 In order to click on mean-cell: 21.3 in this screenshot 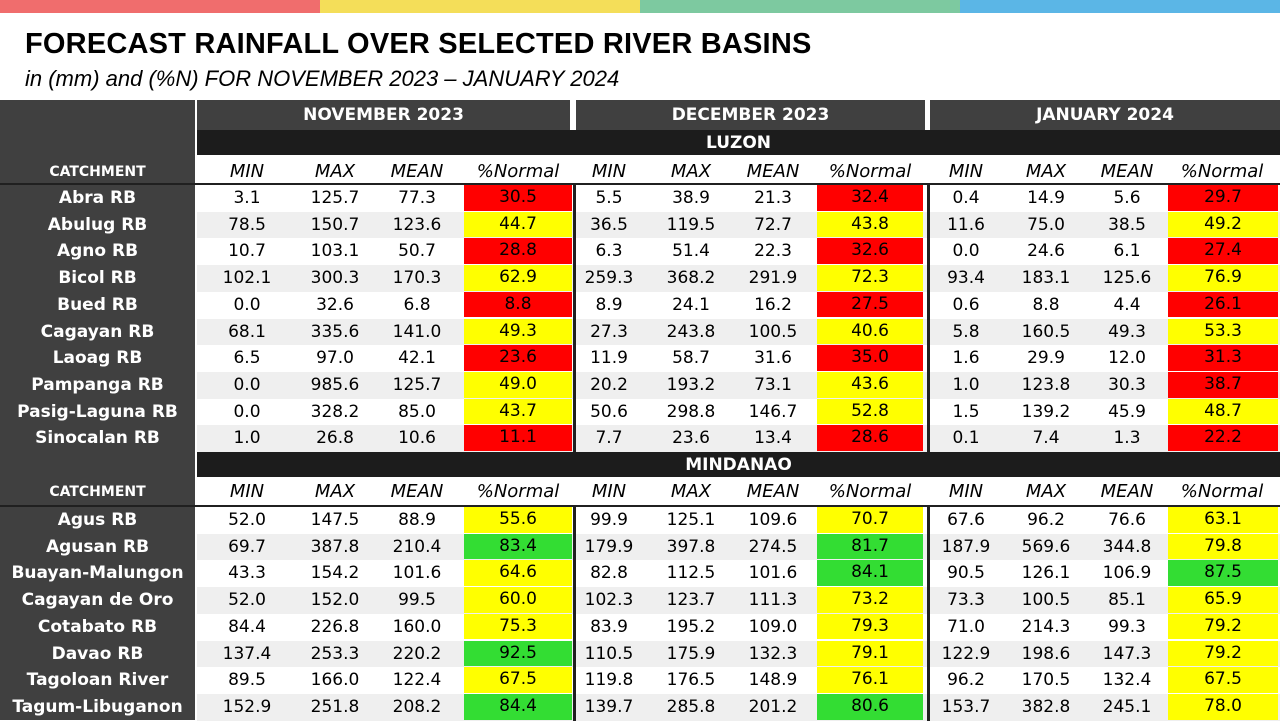, I will do `click(773, 198)`.